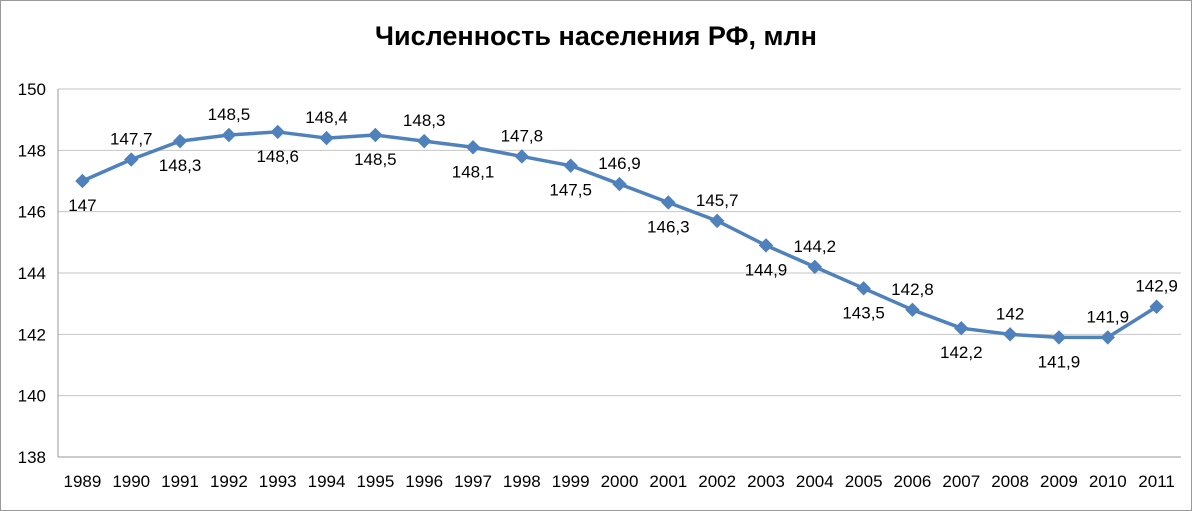 This screenshot has height=511, width=1192. I want to click on data-point-label: 147,5, so click(570, 190).